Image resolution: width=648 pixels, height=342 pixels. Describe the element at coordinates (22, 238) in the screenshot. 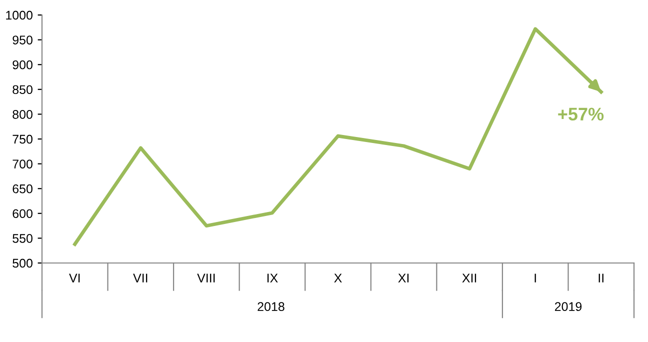

I see `y-tick-label: 550` at that location.